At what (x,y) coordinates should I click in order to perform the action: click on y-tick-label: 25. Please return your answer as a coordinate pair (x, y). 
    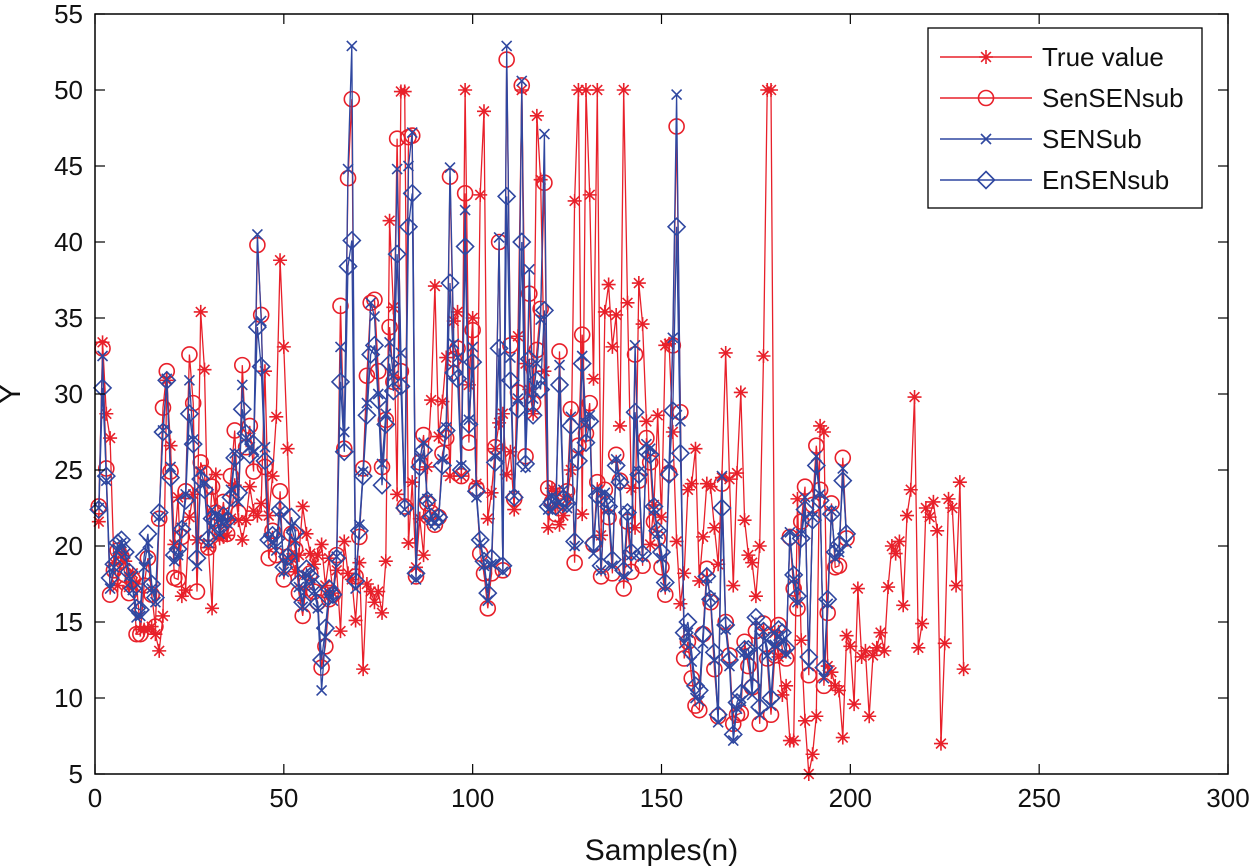
    Looking at the image, I should click on (68, 470).